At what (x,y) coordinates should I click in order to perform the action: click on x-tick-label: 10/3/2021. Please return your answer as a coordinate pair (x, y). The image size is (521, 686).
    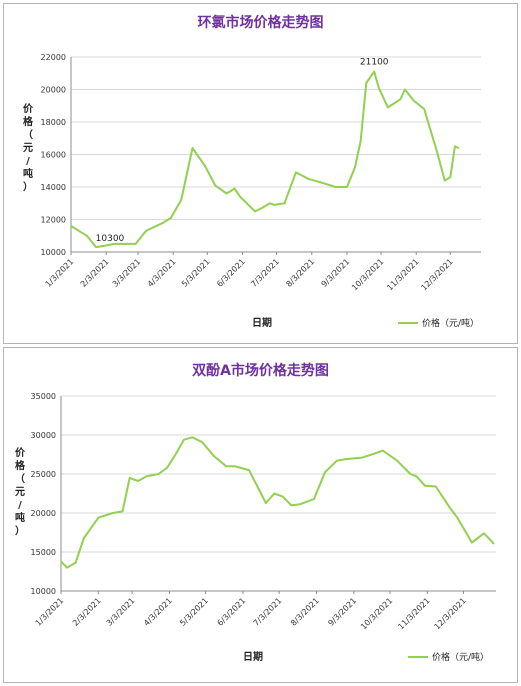
    Looking at the image, I should click on (376, 613).